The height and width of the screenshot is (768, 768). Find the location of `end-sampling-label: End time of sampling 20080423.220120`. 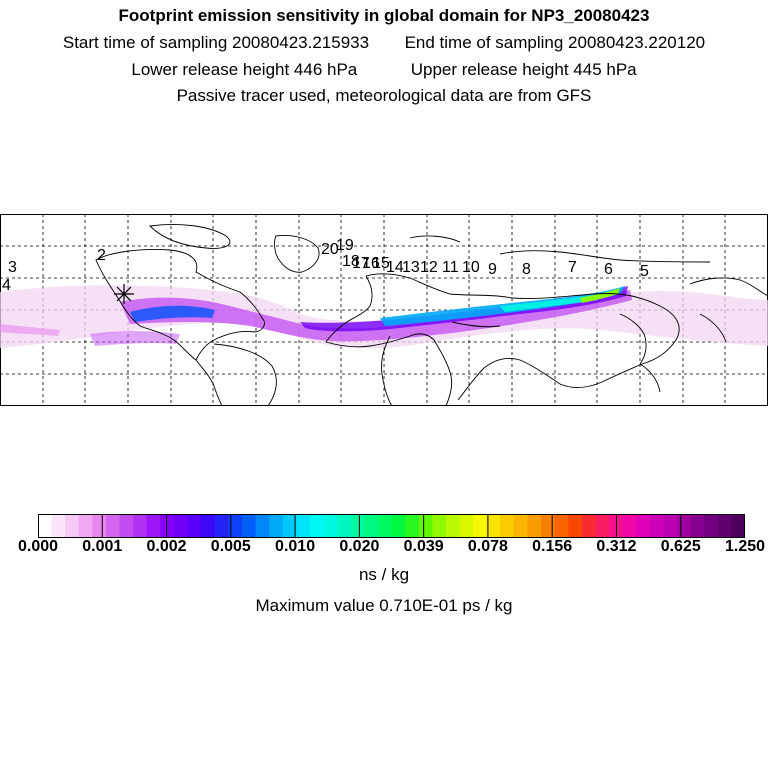

end-sampling-label: End time of sampling 20080423.220120 is located at coordinates (555, 42).